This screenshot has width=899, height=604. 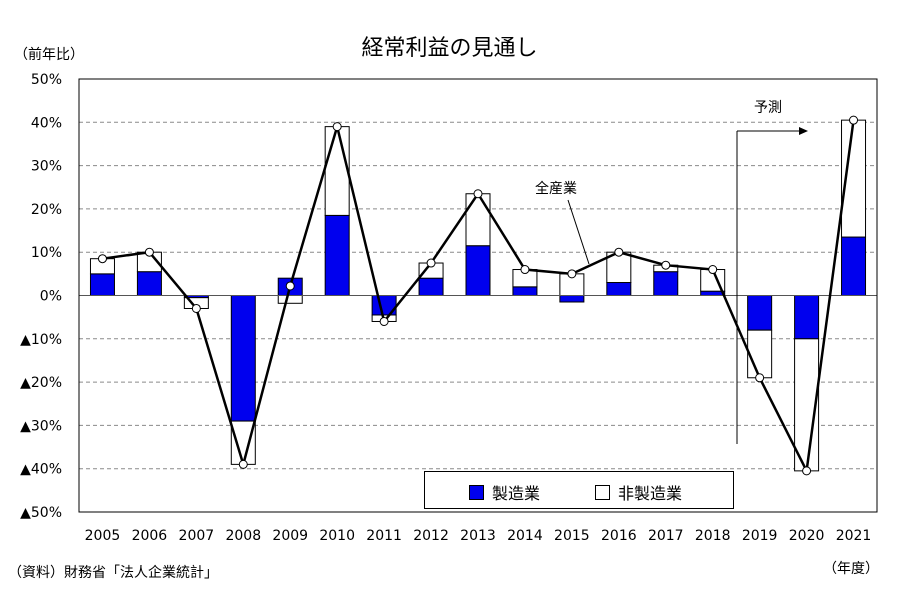 What do you see at coordinates (384, 536) in the screenshot?
I see `x-tick-label: 2011` at bounding box center [384, 536].